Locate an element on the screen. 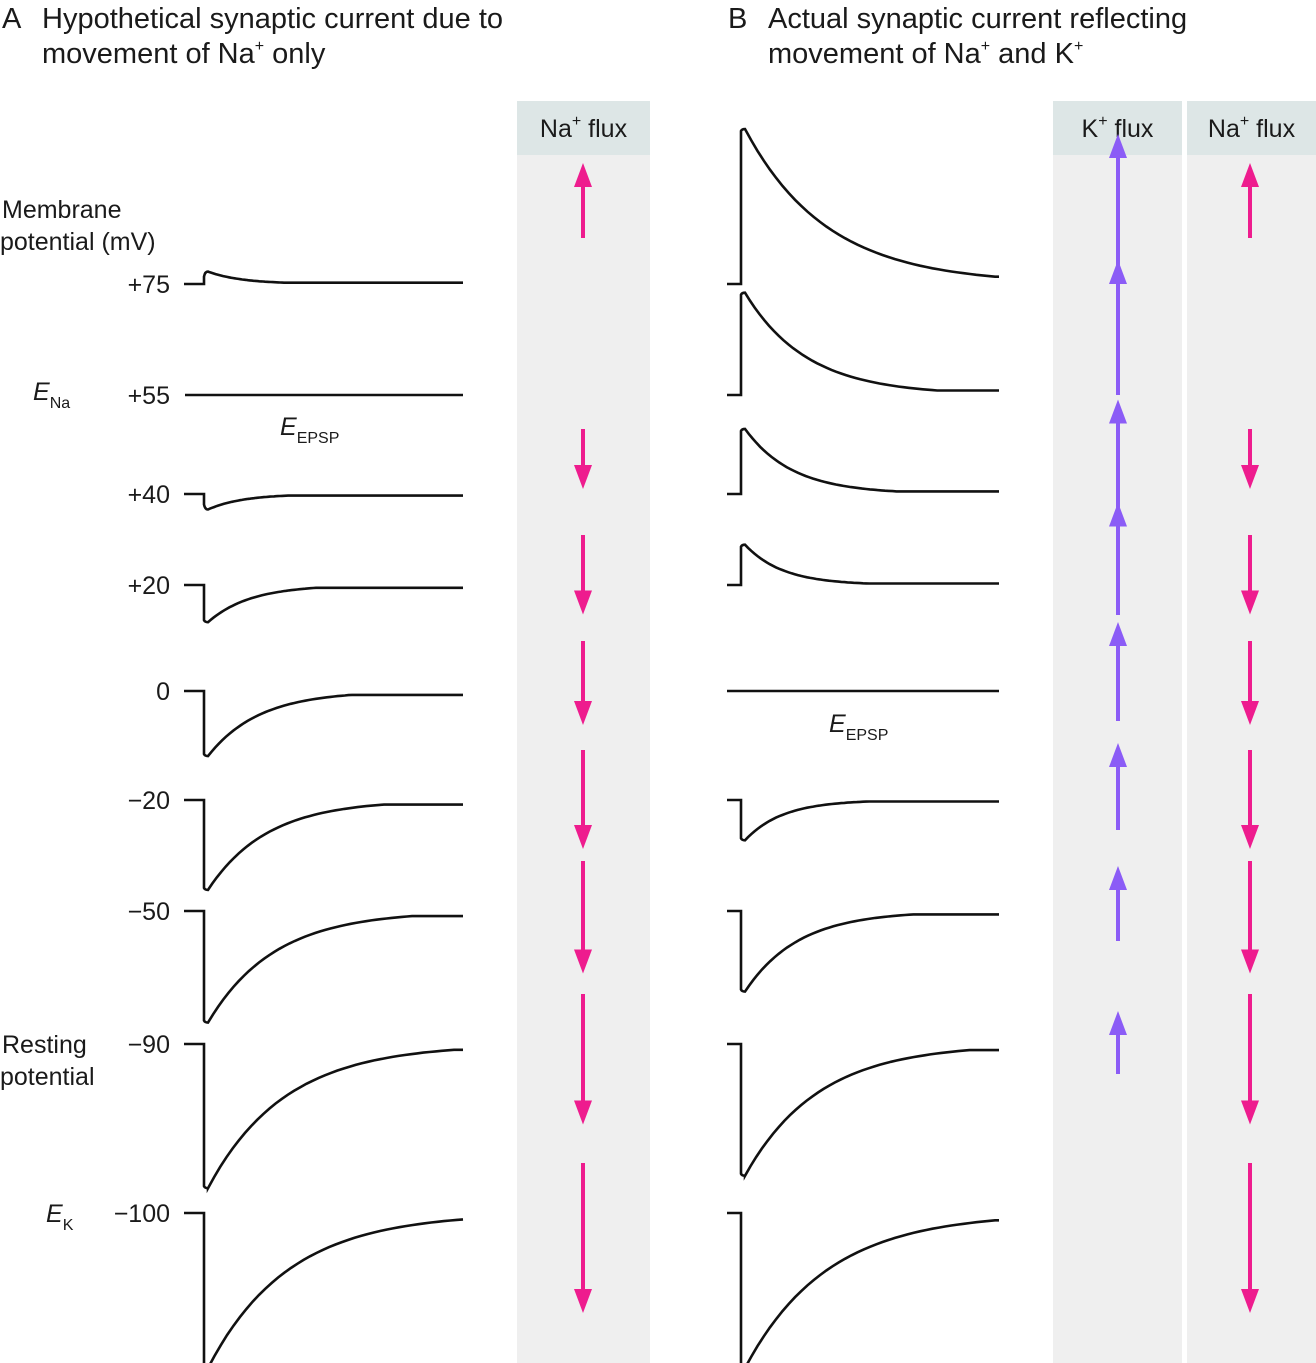 The width and height of the screenshot is (1316, 1363). panel-a-title-line2: movement of Na+ only is located at coordinates (184, 54).